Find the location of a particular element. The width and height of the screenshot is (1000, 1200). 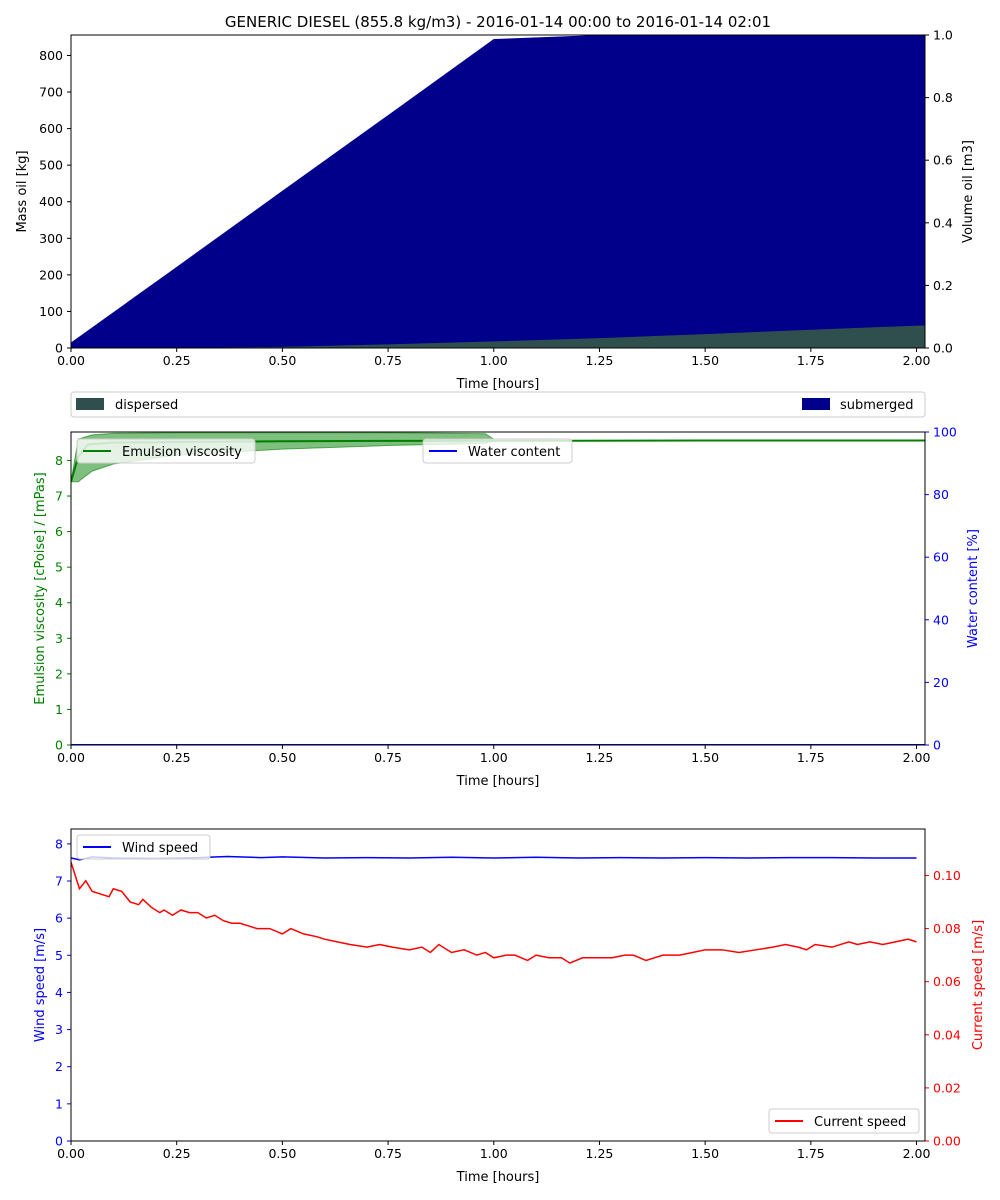

legend-viscosity: Emulsion viscosity is located at coordinates (166, 451).